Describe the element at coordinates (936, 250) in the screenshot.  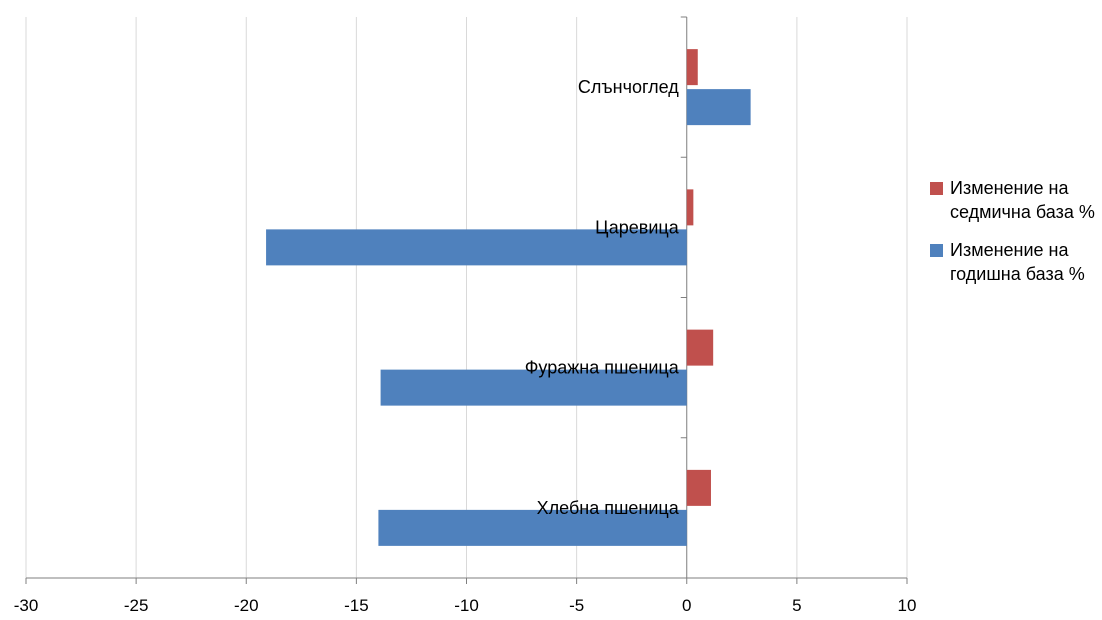
I see `legend-swatch-yearly` at that location.